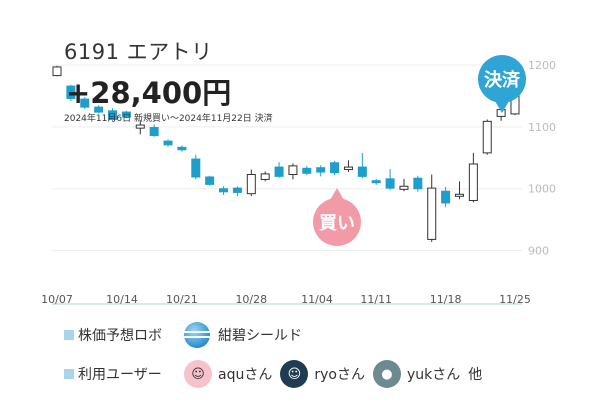 Image resolution: width=600 pixels, height=400 pixels. Describe the element at coordinates (138, 52) in the screenshot. I see `stock-name: 6191 エアトリ` at that location.